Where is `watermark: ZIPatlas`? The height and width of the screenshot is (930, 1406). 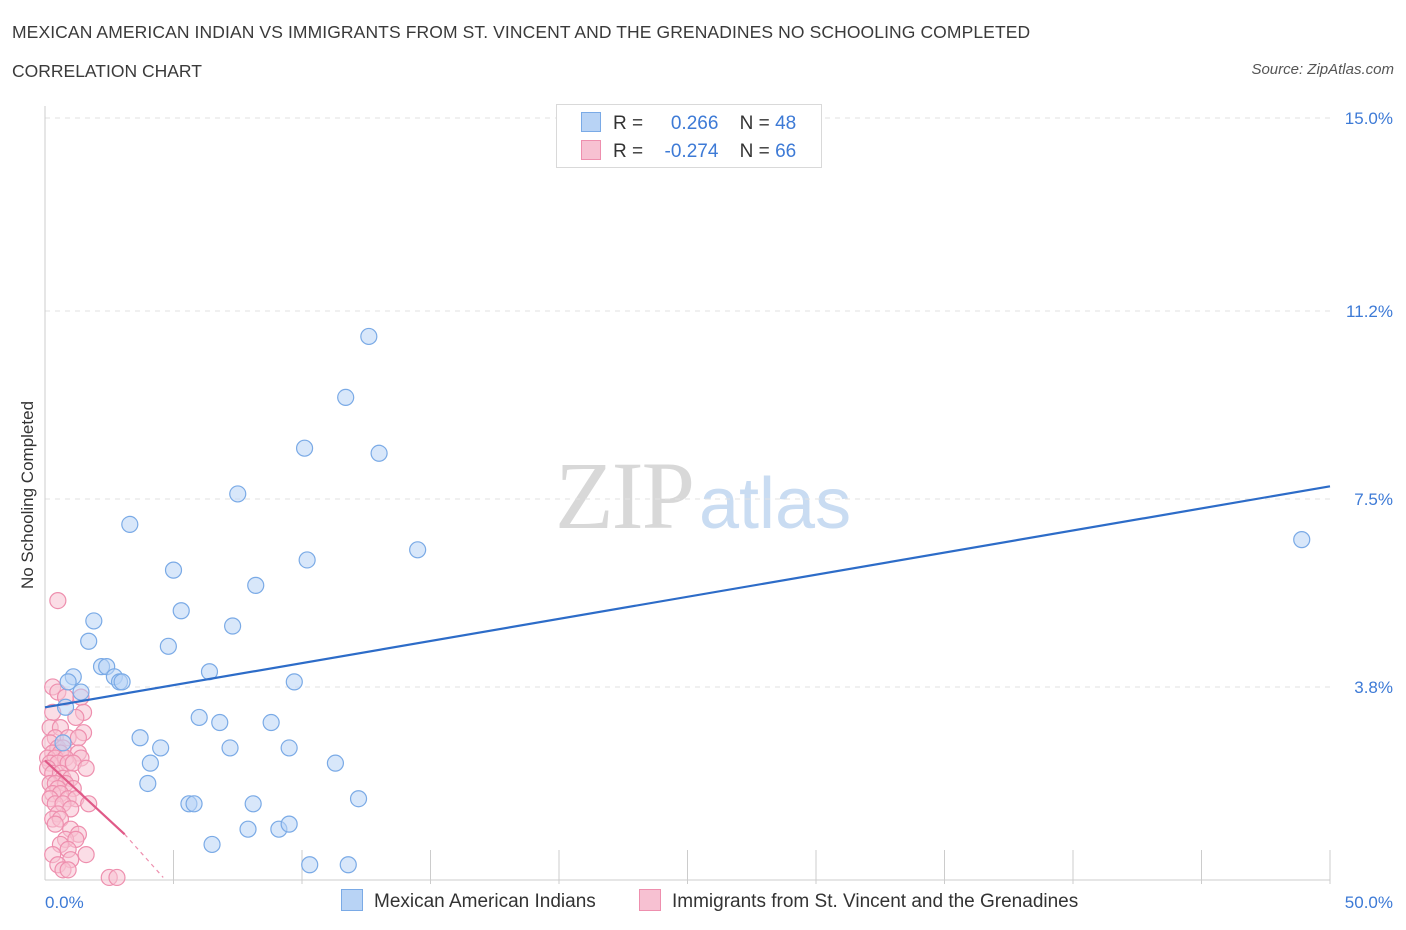
watermark: ZIPatlas is located at coordinates (703, 495).